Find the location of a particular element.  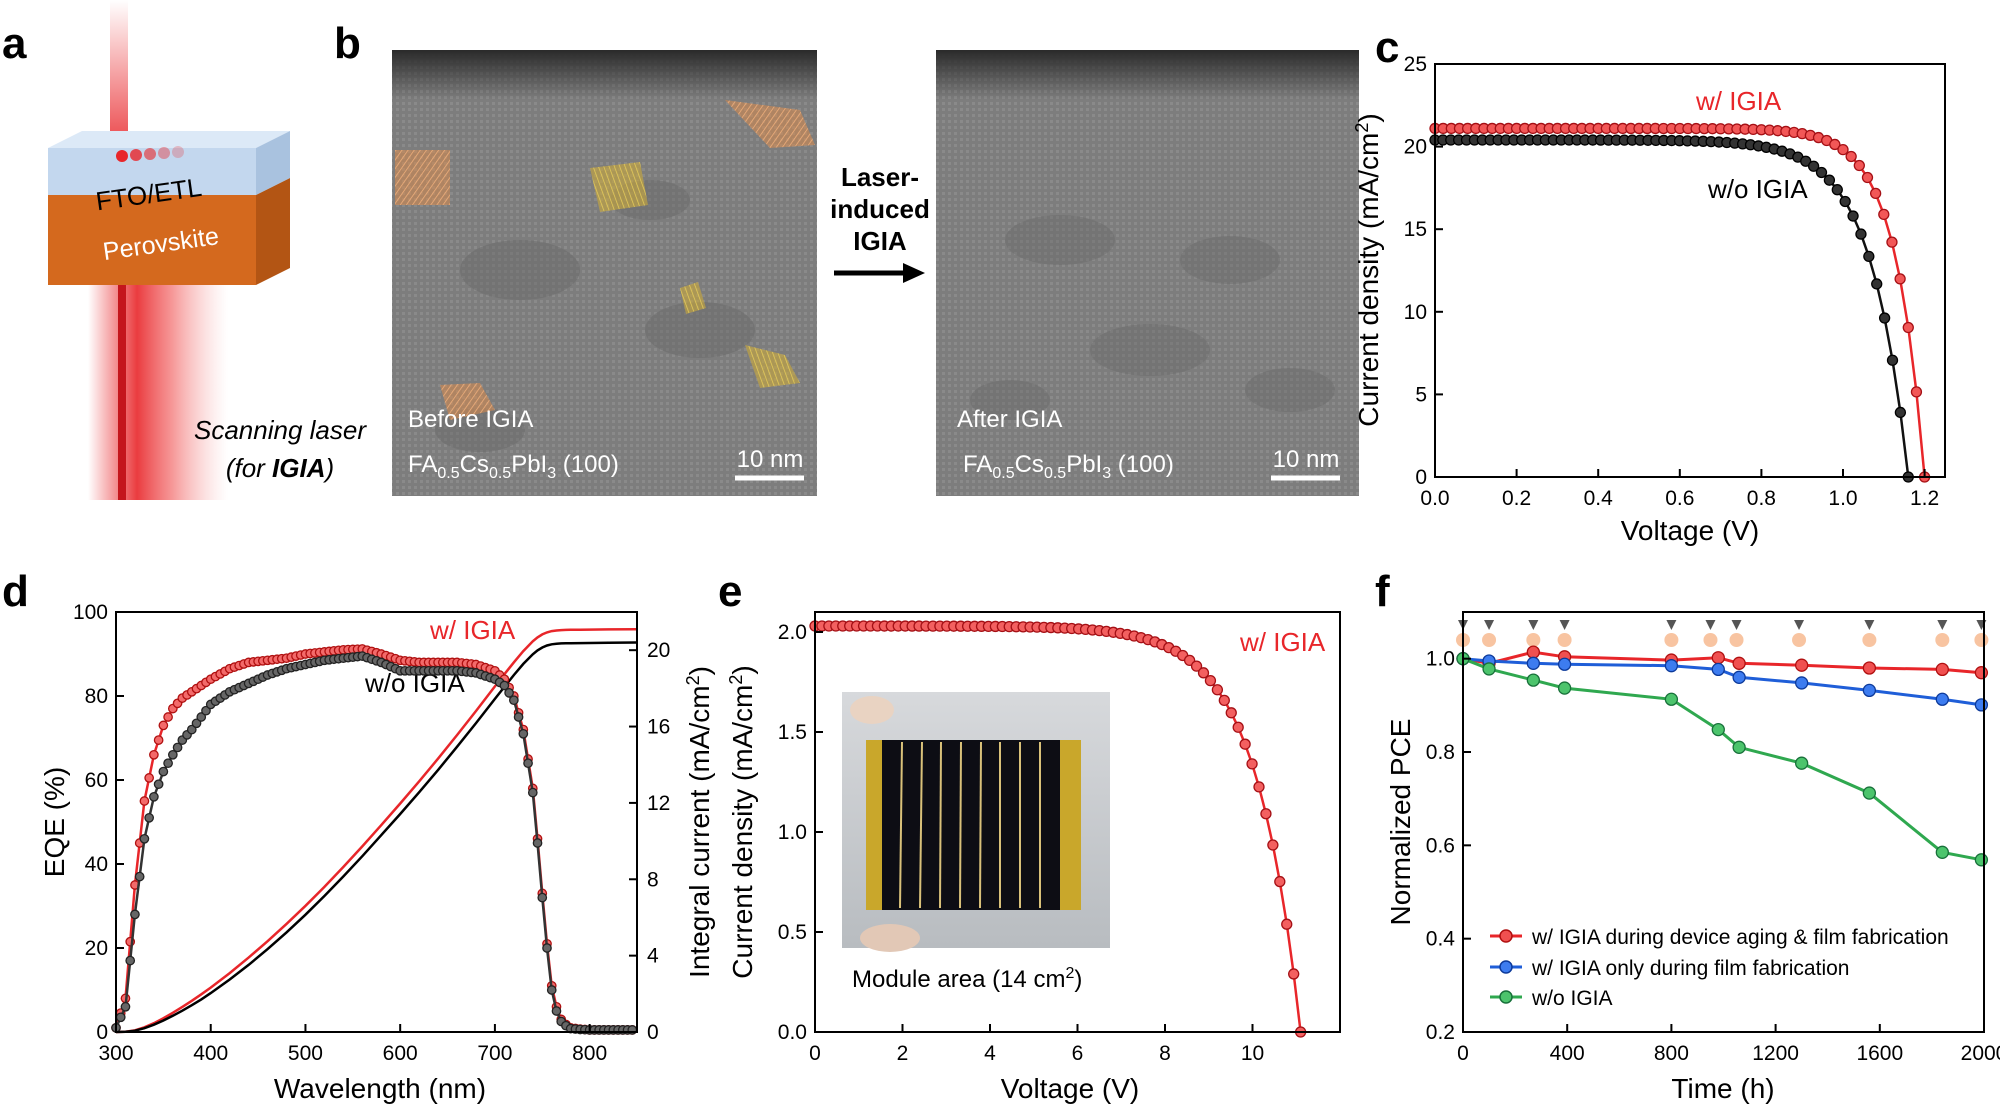

y-right-tick-label: 20 is located at coordinates (658, 650).